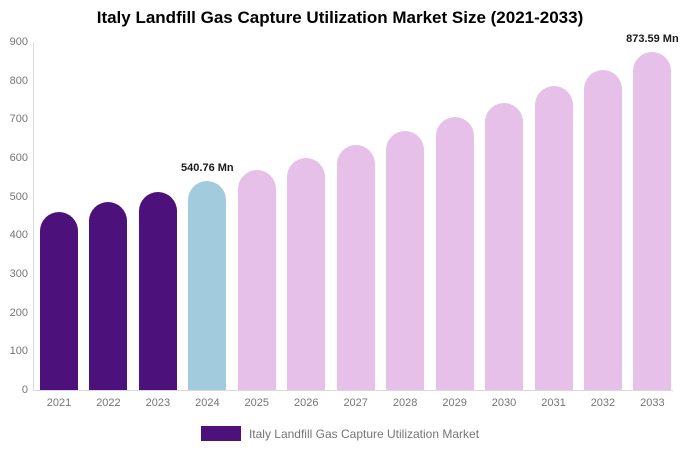 The width and height of the screenshot is (680, 450). Describe the element at coordinates (355, 403) in the screenshot. I see `x-tick-2027: 2027` at that location.